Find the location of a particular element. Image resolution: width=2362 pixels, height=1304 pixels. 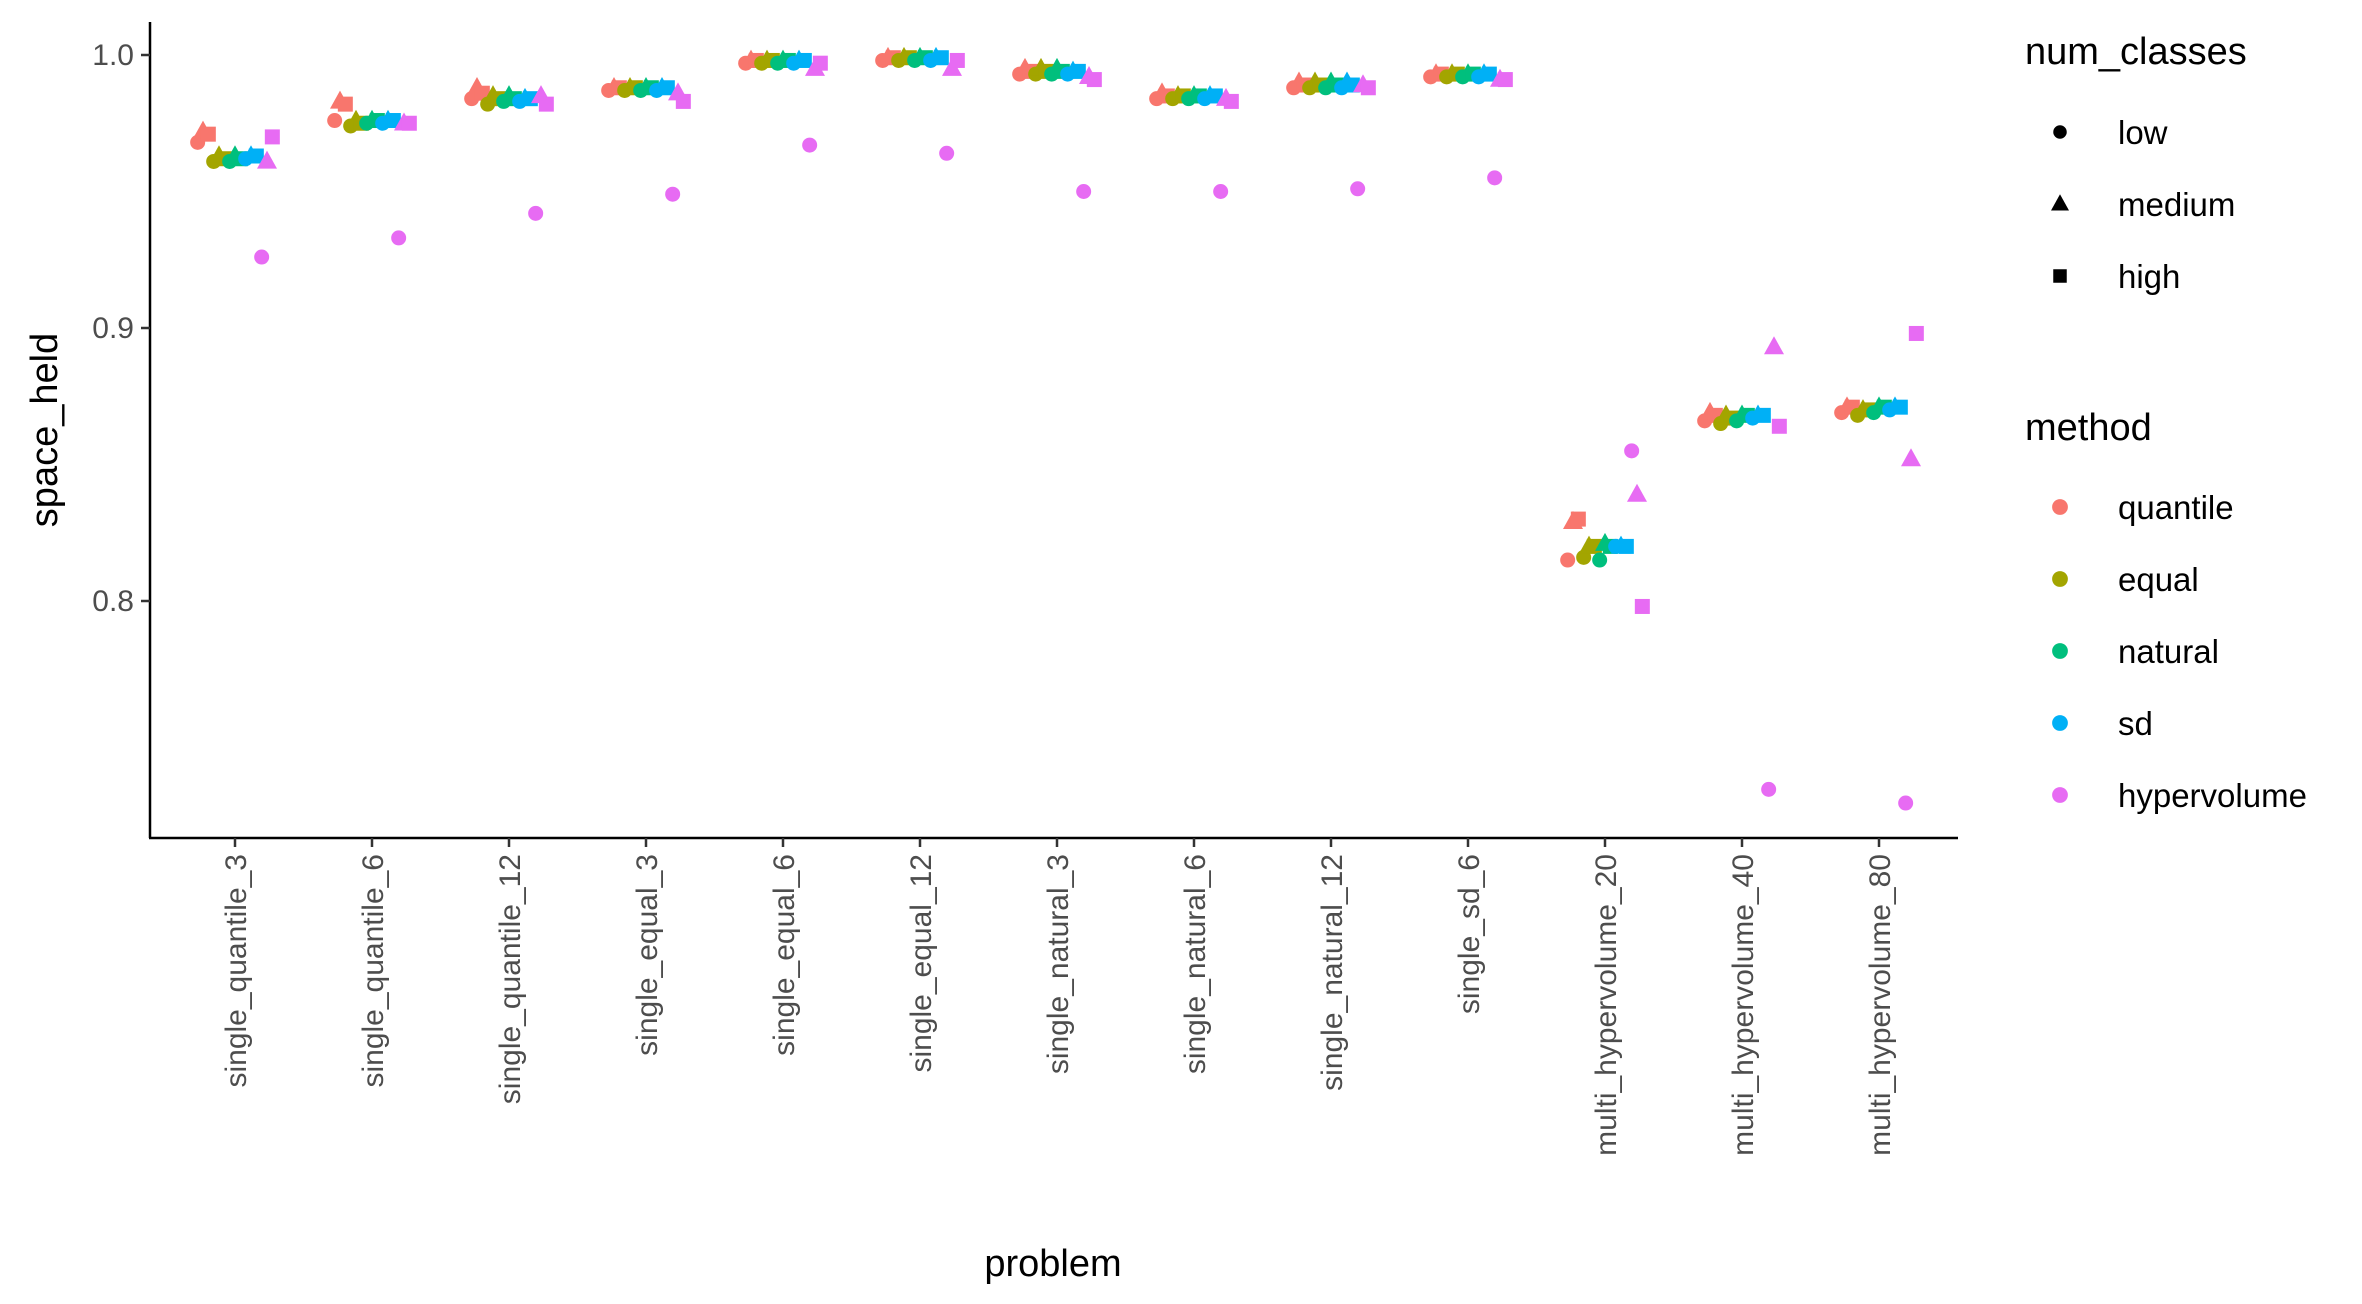

legend-key-sd is located at coordinates (2060, 723).